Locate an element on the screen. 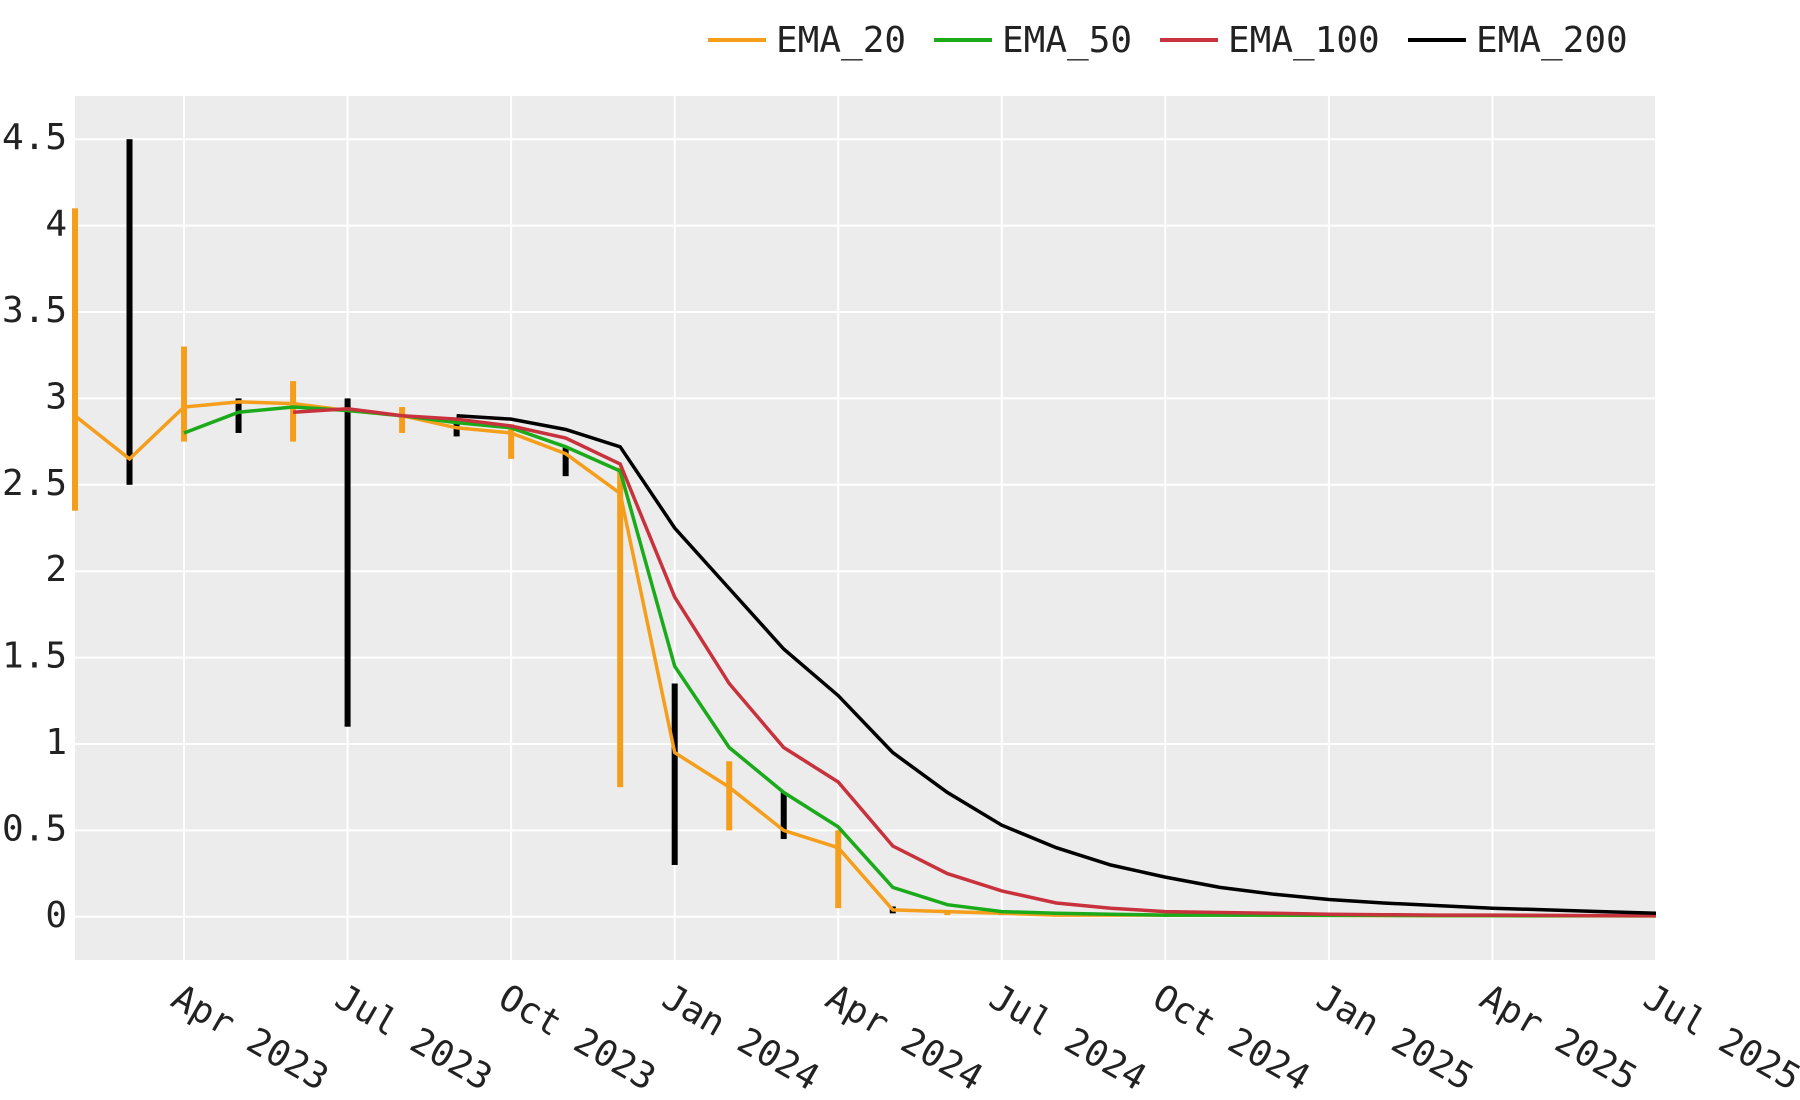 The height and width of the screenshot is (1100, 1800). y-tick-label: 0.5 is located at coordinates (34, 828).